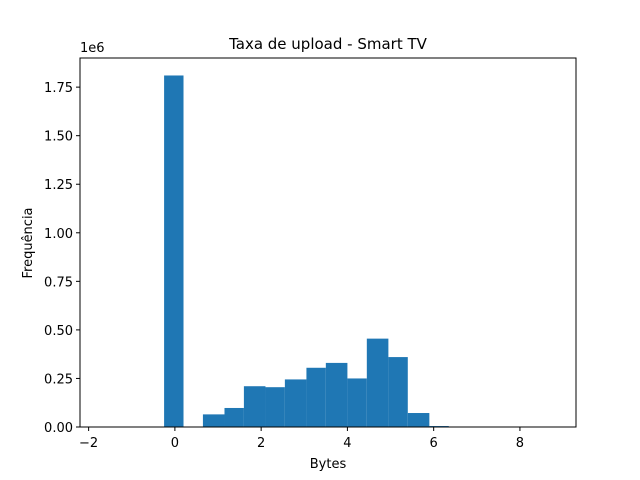  I want to click on y-tick-label: 0.50, so click(58, 331).